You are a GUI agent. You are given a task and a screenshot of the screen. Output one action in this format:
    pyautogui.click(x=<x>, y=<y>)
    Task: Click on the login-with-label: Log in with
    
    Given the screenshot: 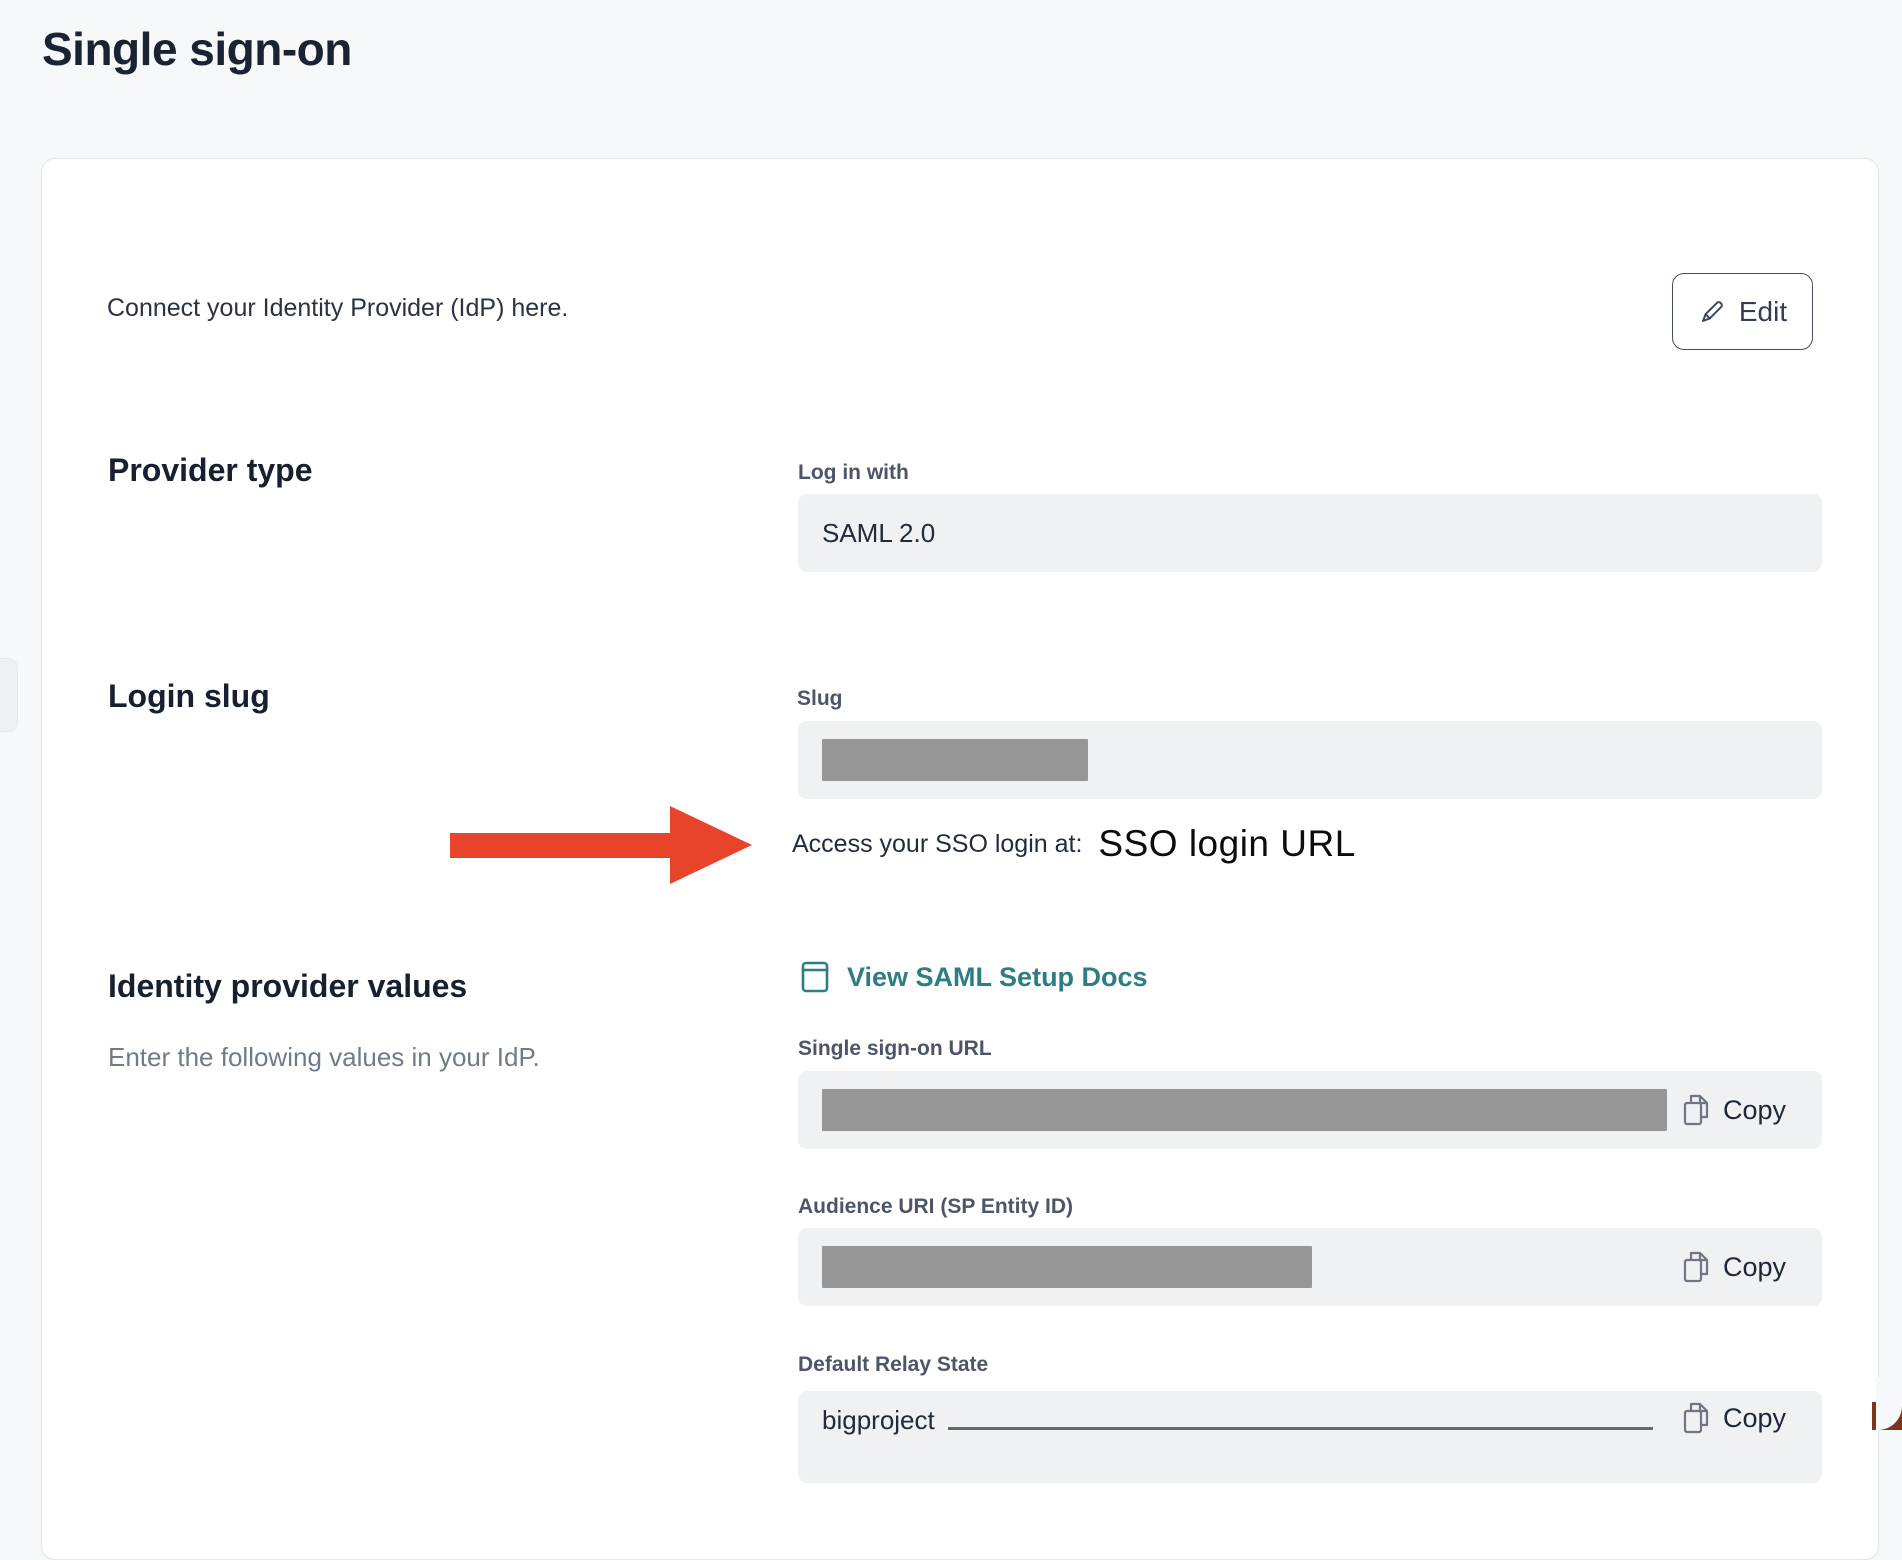 What is the action you would take?
    pyautogui.click(x=853, y=472)
    